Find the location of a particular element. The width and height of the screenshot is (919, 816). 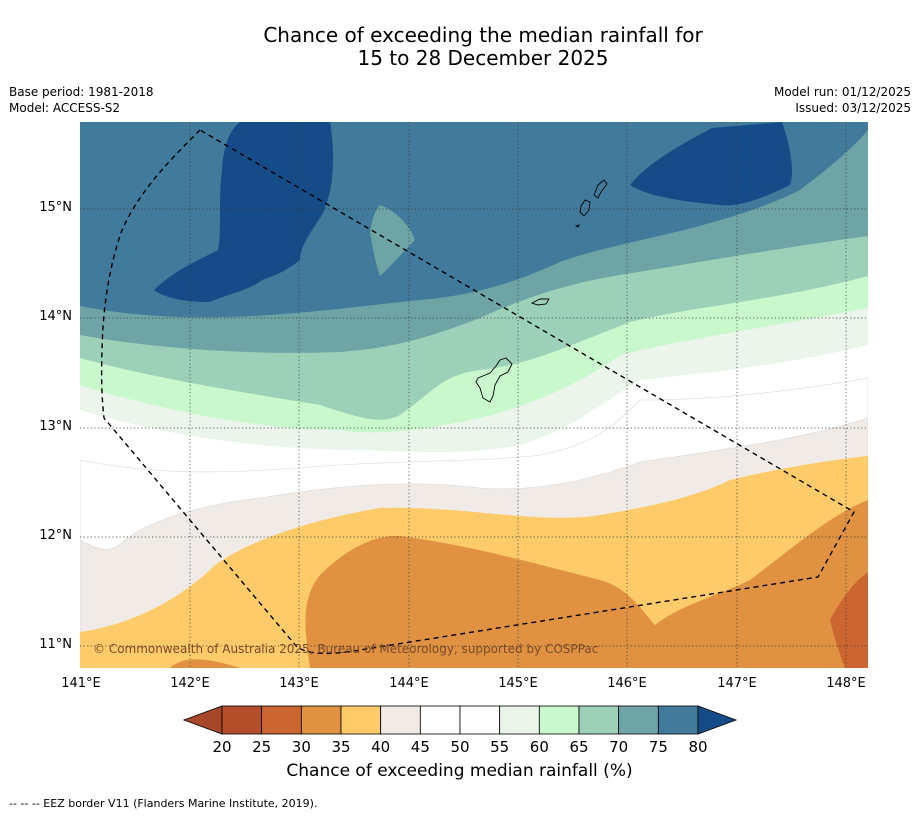

colorbar-tick-label: 20 is located at coordinates (222, 747).